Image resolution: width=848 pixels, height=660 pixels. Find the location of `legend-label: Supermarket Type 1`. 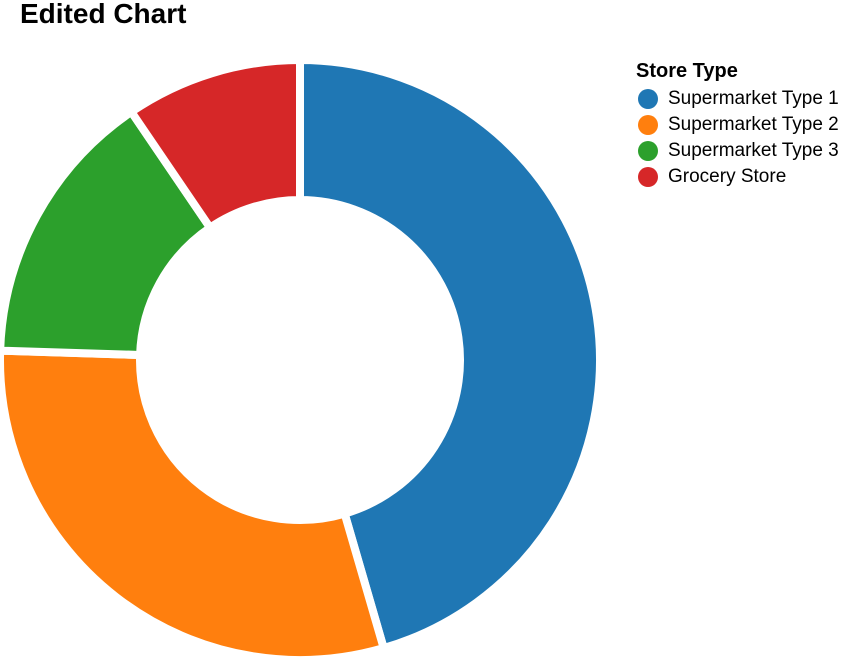

legend-label: Supermarket Type 1 is located at coordinates (753, 98).